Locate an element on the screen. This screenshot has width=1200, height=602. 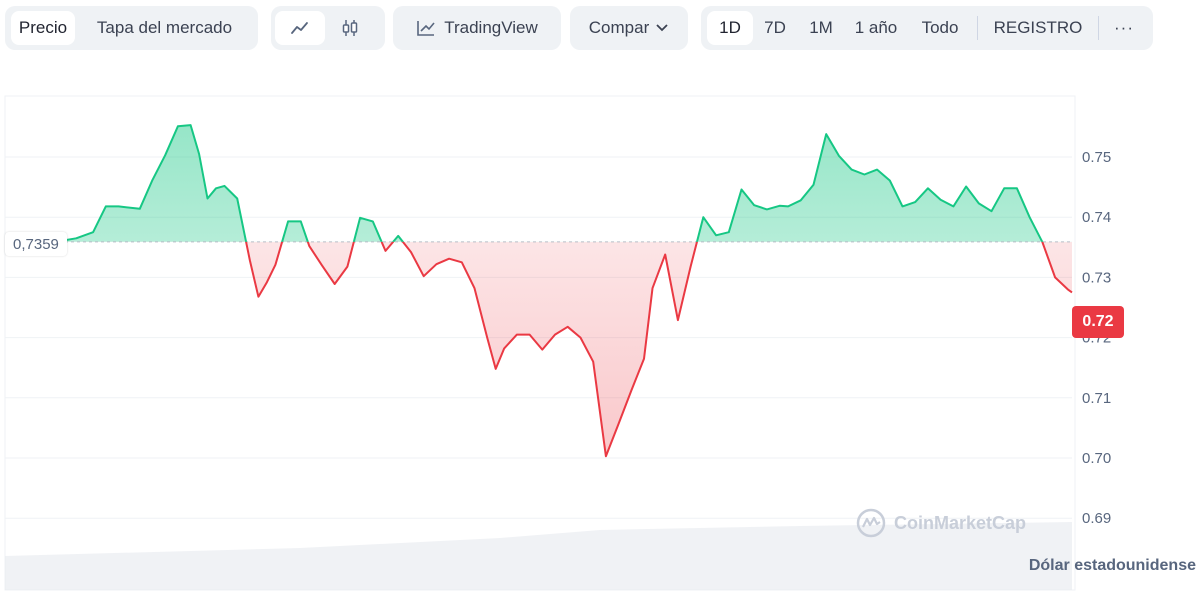
y-tick-label: 0.75 is located at coordinates (1096, 157).